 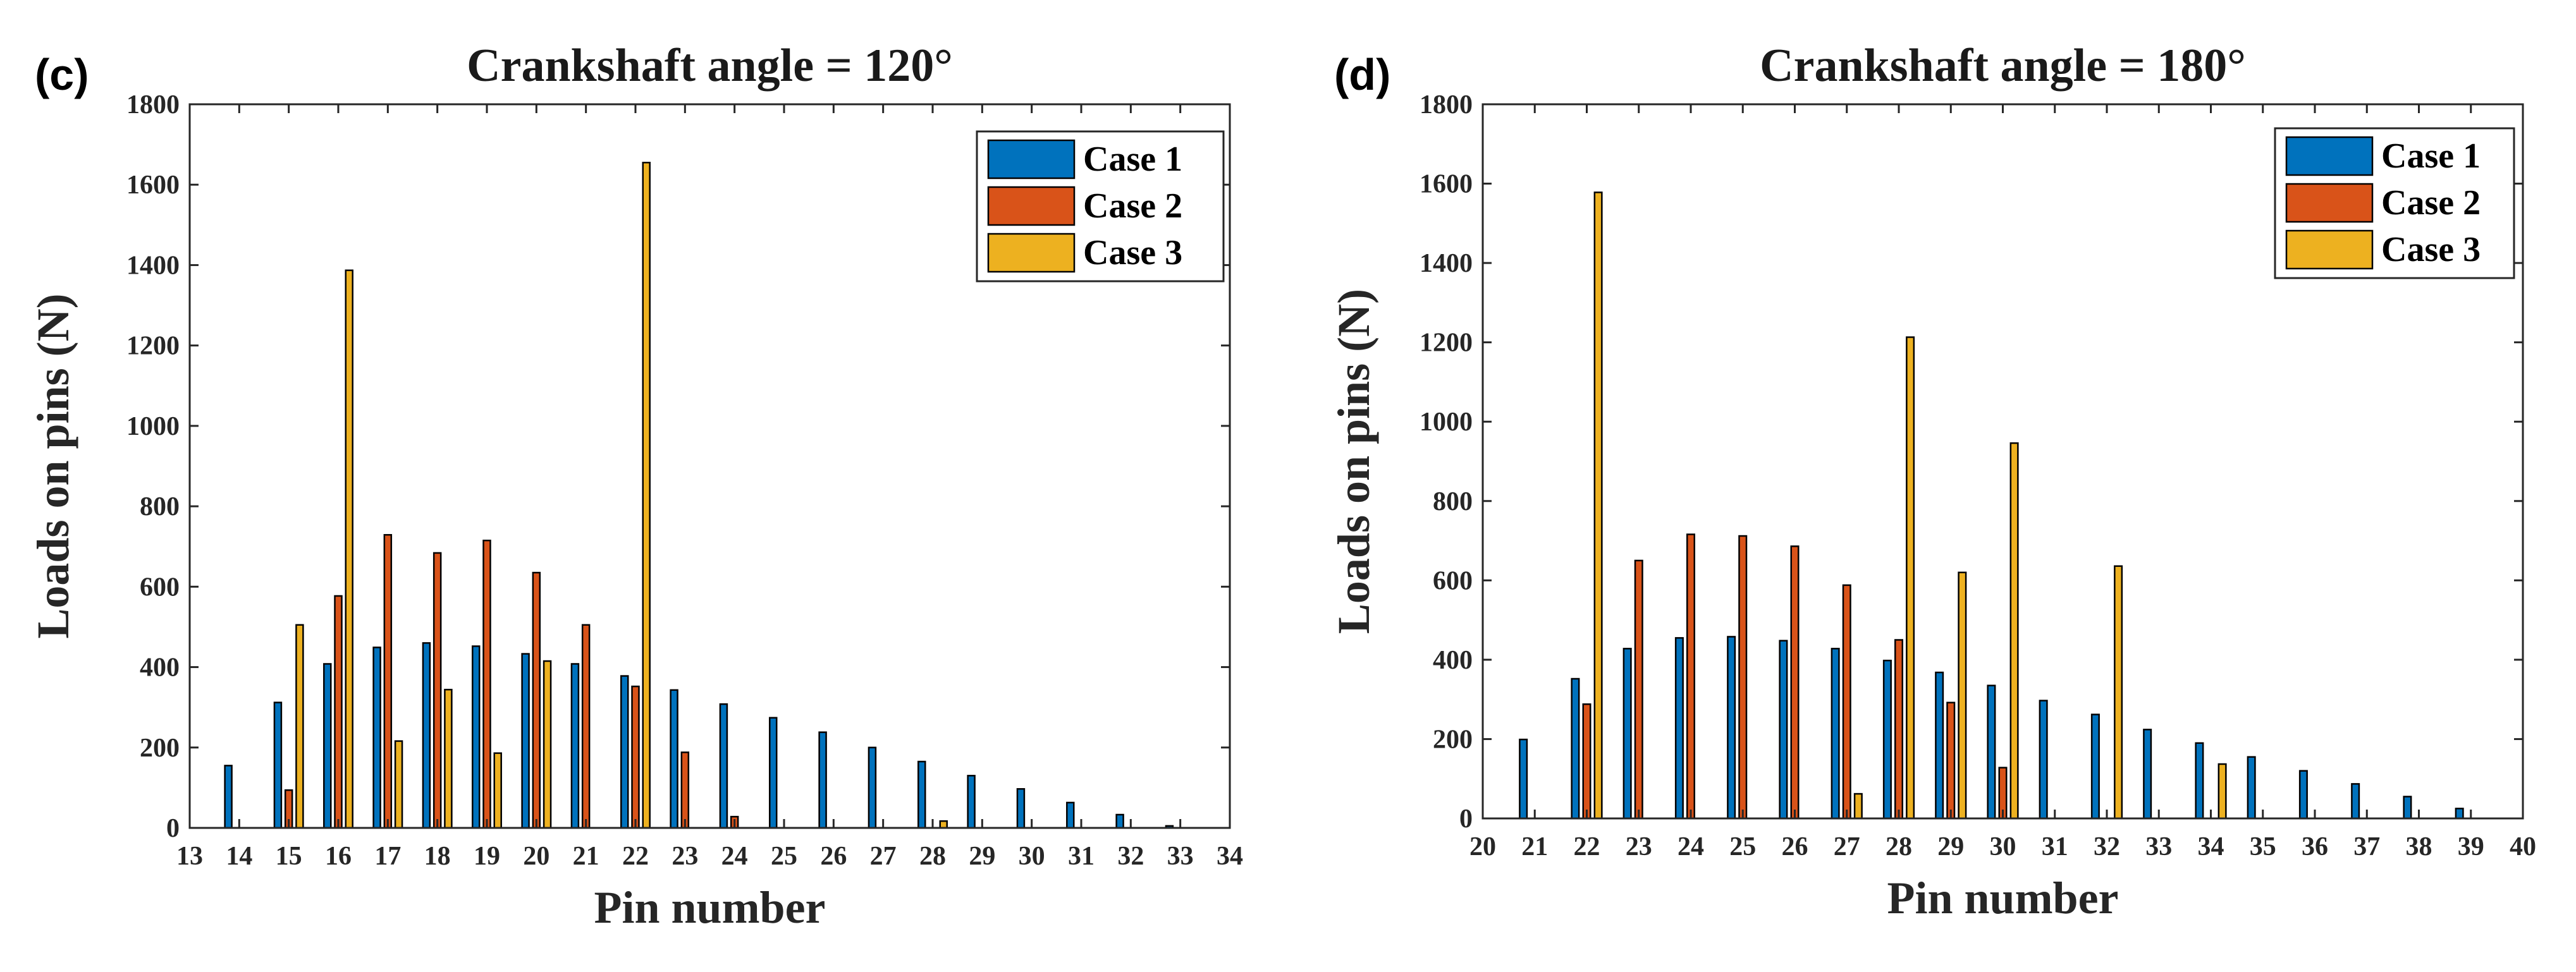 What do you see at coordinates (784, 857) in the screenshot?
I see `x-tick-label: 25` at bounding box center [784, 857].